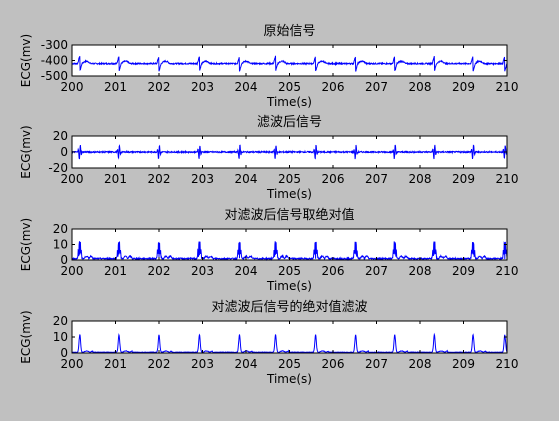 The height and width of the screenshot is (421, 559). What do you see at coordinates (54, 45) in the screenshot?
I see `y-tick-label: -300` at bounding box center [54, 45].